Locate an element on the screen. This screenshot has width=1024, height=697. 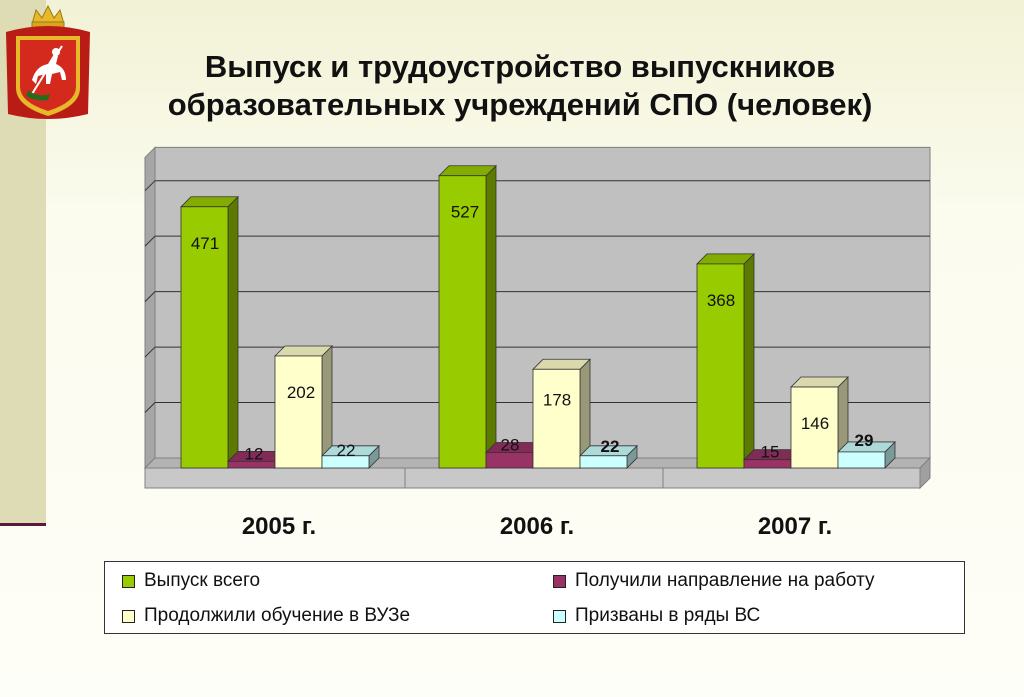
legend-item-graduates-total: Выпуск всего is located at coordinates (191, 581).